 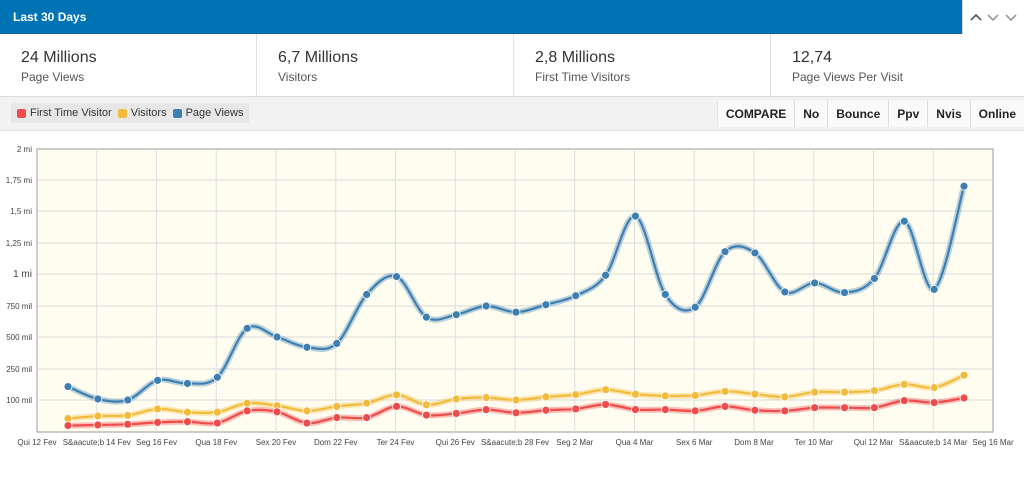 I want to click on y-tick-label: 2 mi, so click(x=24, y=149).